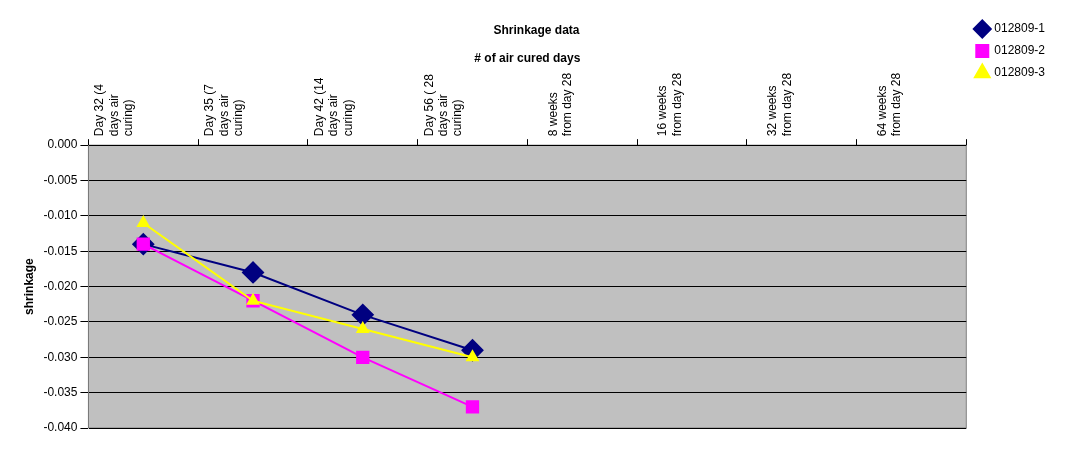 The height and width of the screenshot is (449, 1073). I want to click on y-tick-label: -0.020, so click(60, 285).